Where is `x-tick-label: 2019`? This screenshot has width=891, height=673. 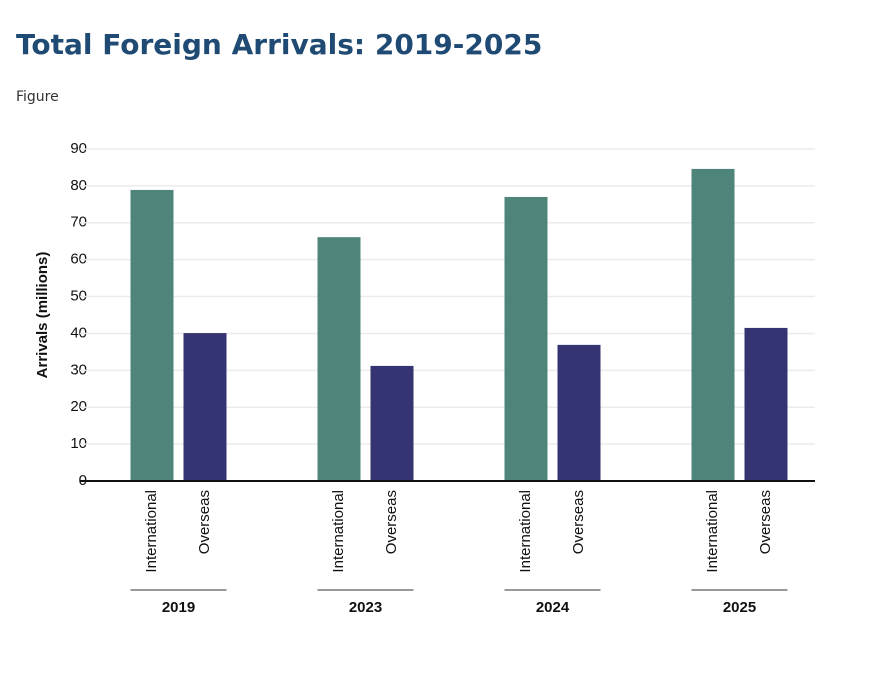
x-tick-label: 2019 is located at coordinates (178, 607).